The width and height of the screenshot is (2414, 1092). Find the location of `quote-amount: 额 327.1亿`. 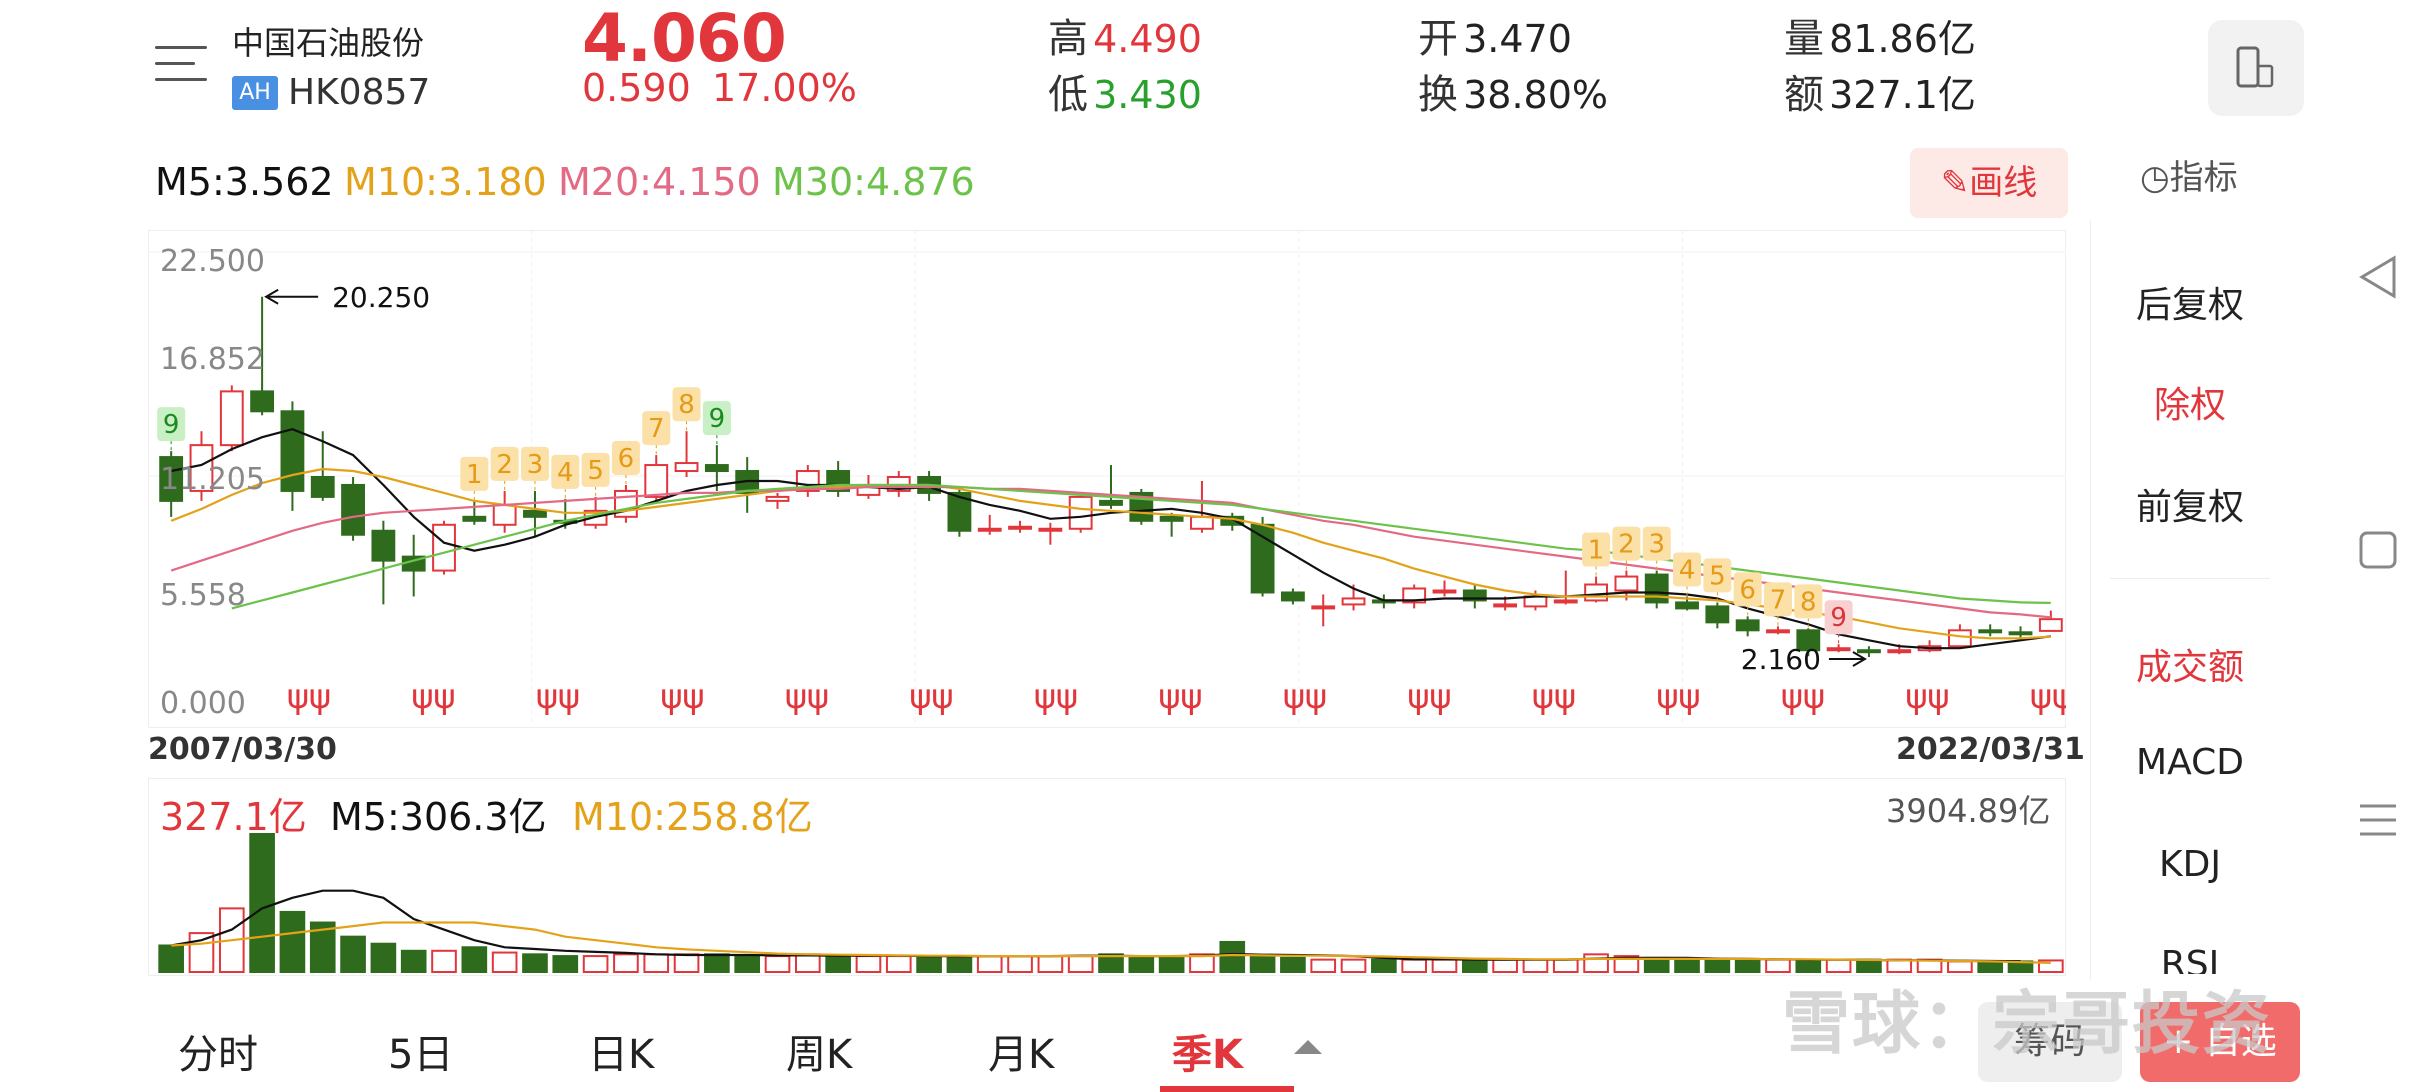

quote-amount: 额 327.1亿 is located at coordinates (1880, 91).